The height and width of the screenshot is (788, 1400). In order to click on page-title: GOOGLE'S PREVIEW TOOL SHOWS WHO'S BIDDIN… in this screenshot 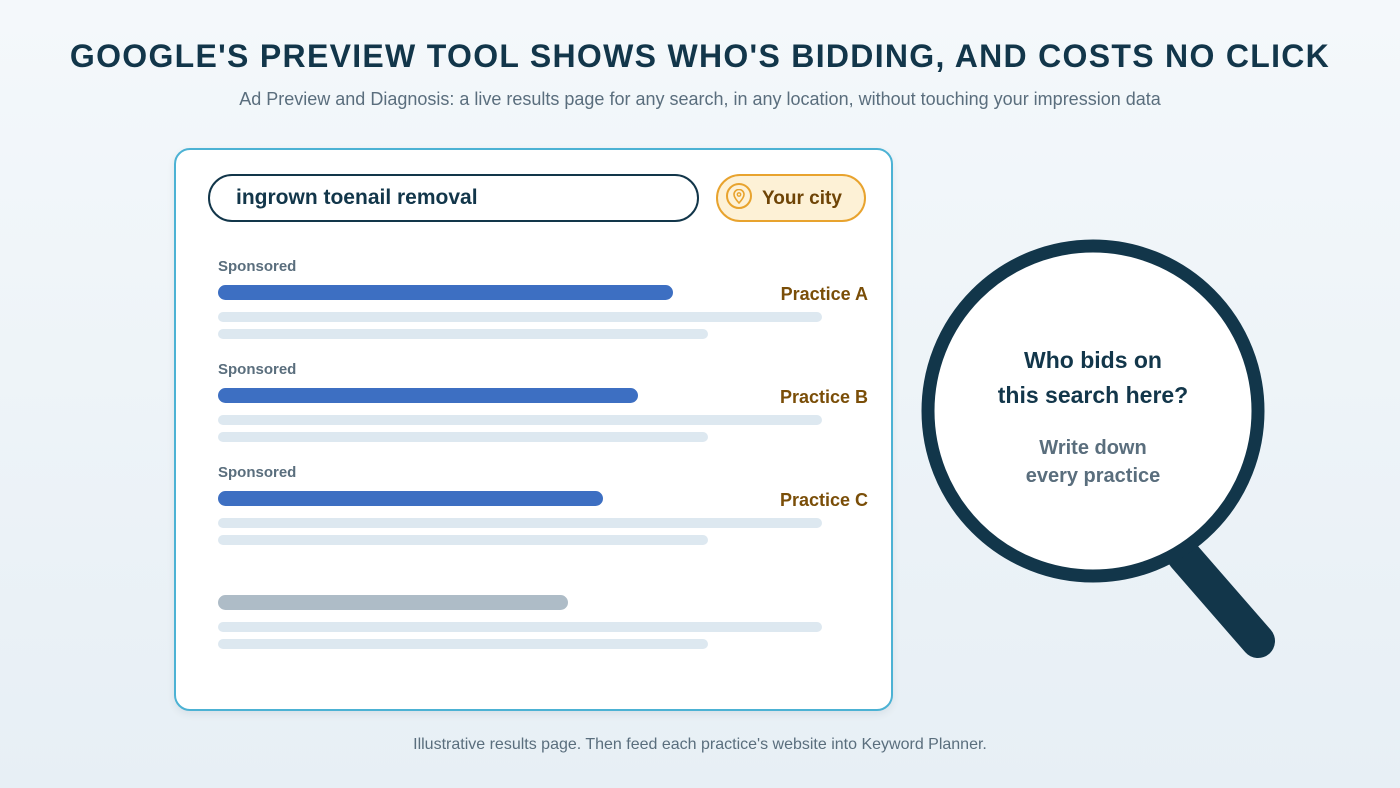, I will do `click(700, 56)`.